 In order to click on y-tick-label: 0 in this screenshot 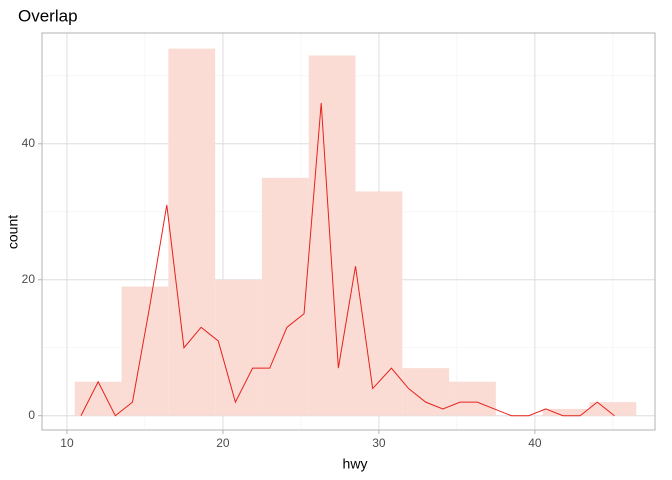, I will do `click(31, 415)`.